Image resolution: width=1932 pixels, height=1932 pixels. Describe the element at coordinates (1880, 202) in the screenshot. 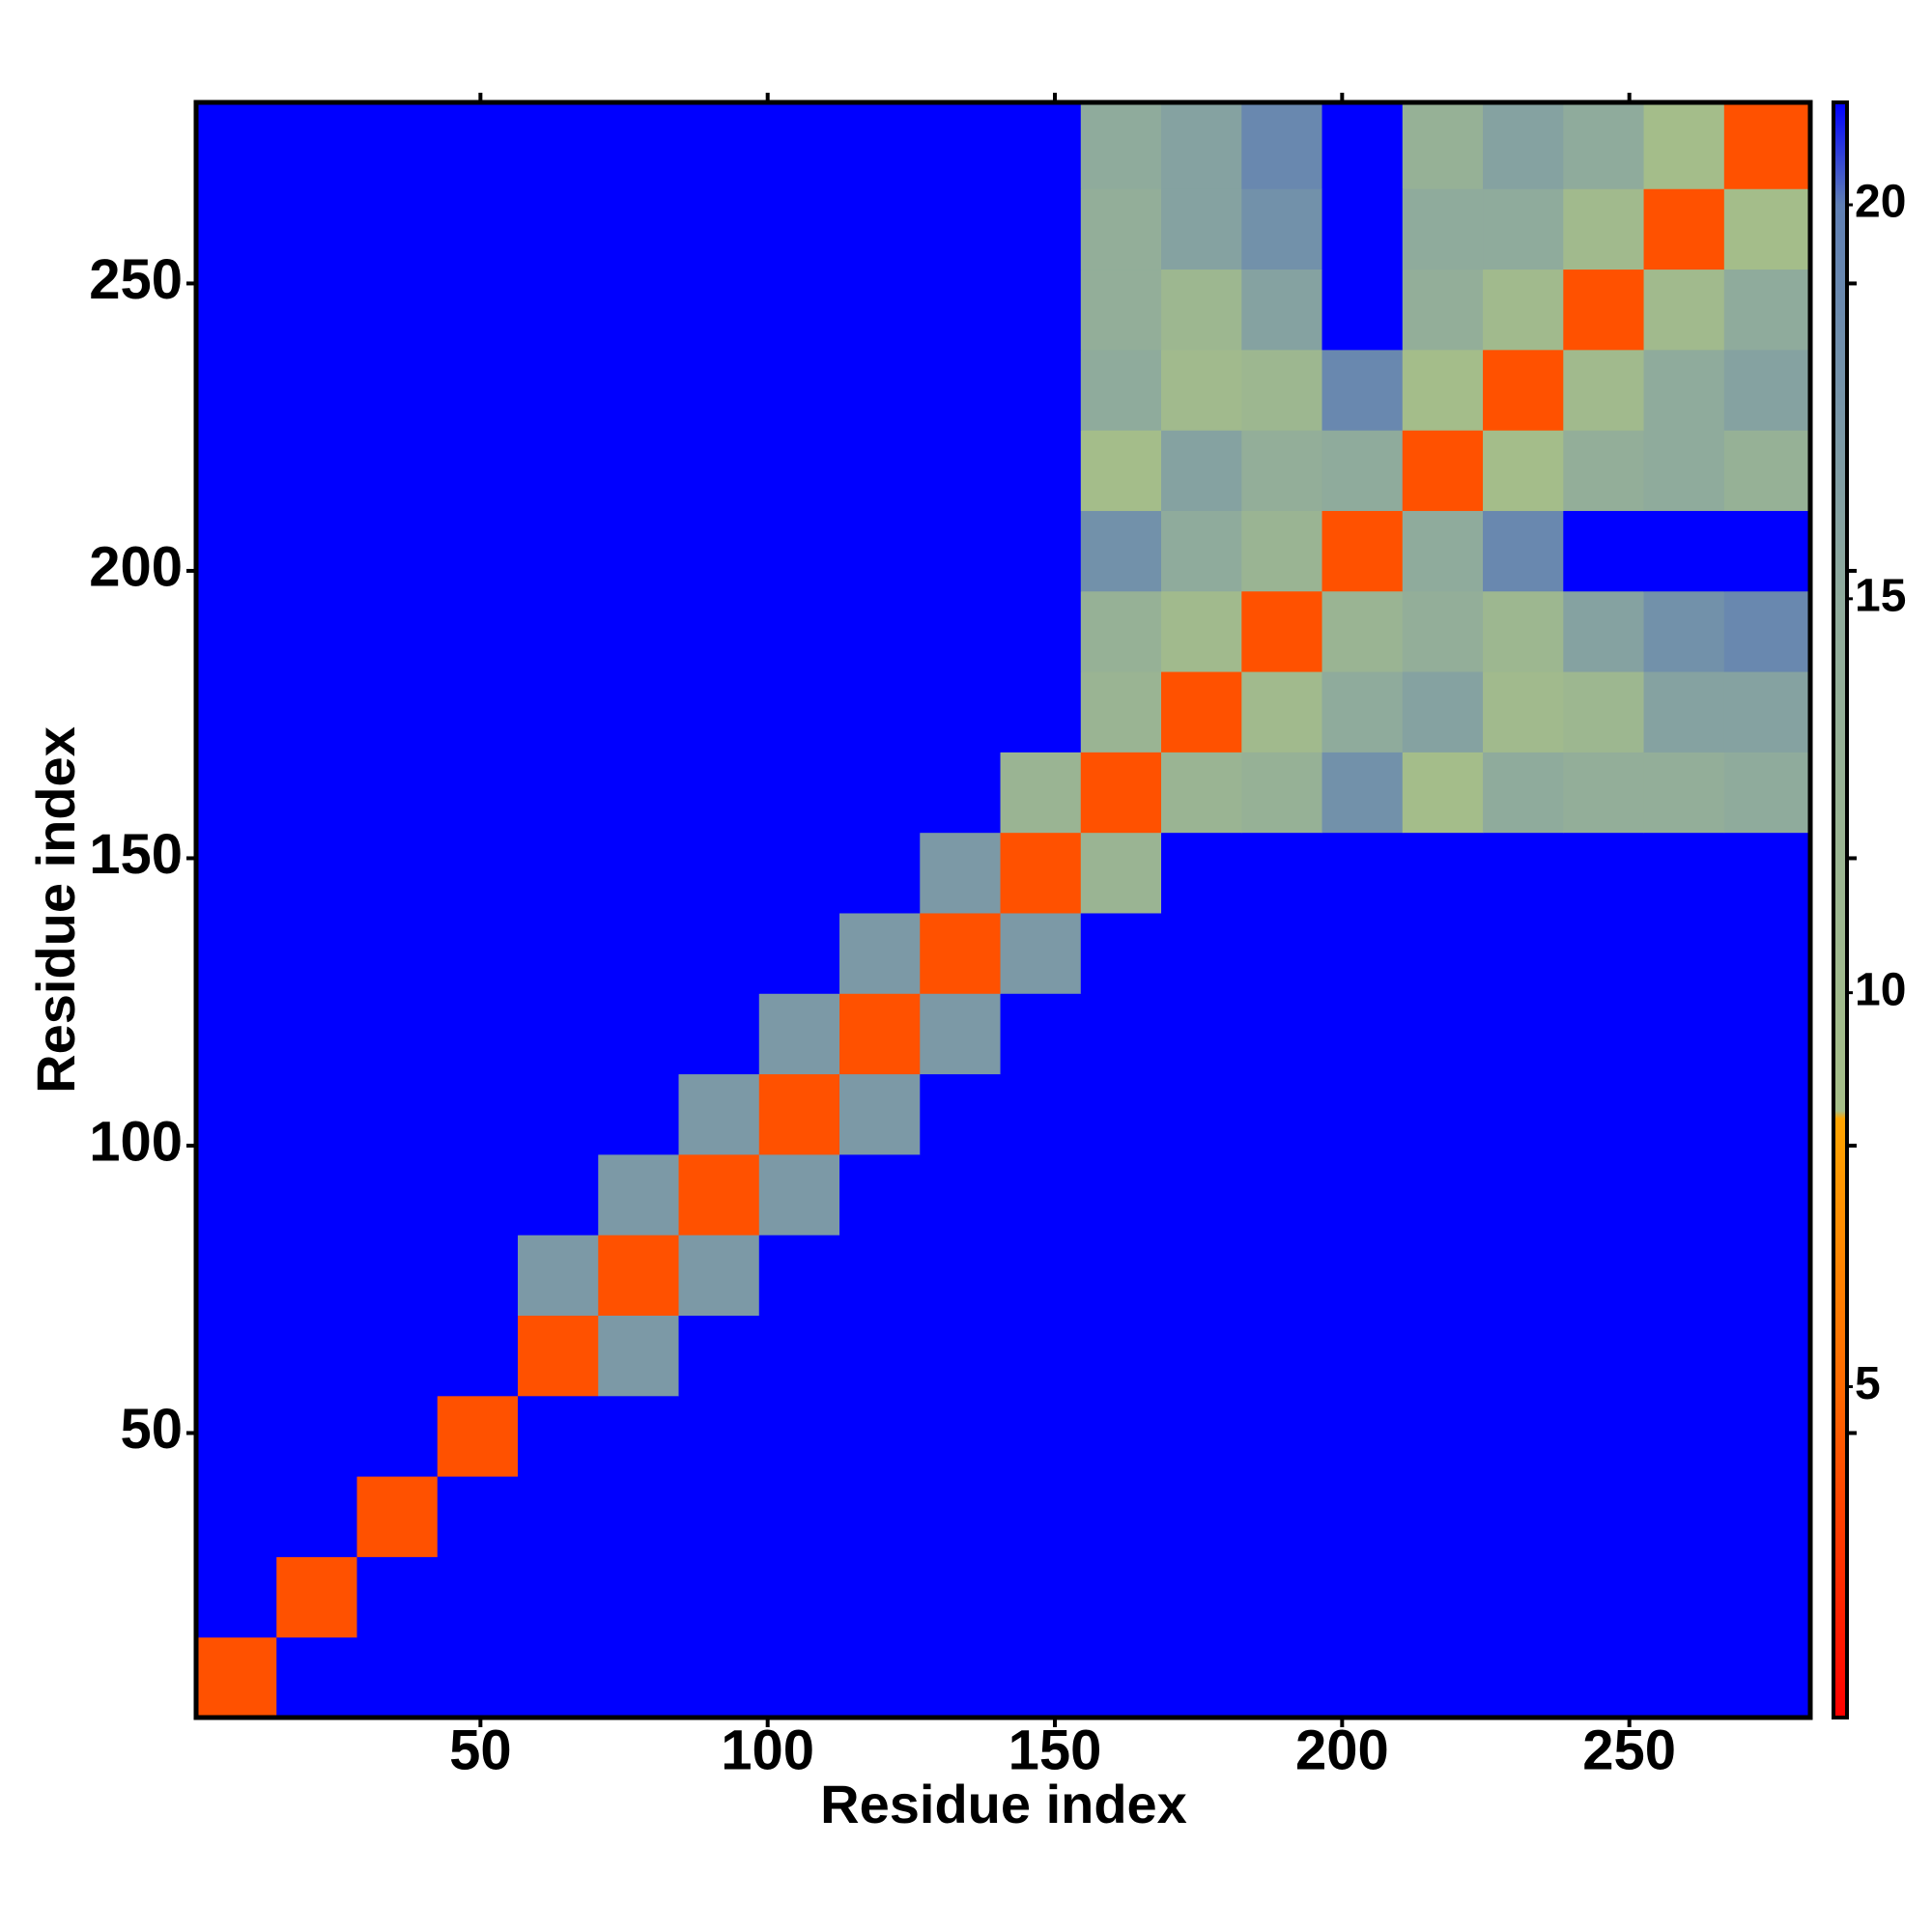

I see `colorbar-tick-label: 20` at that location.